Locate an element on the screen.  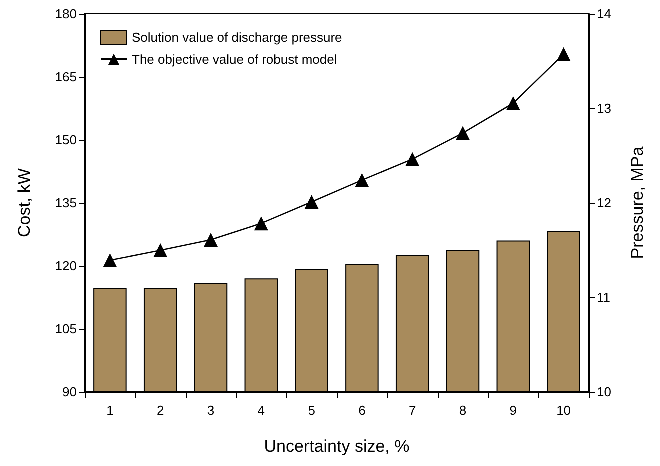
x-tick-label: 7 is located at coordinates (412, 410).